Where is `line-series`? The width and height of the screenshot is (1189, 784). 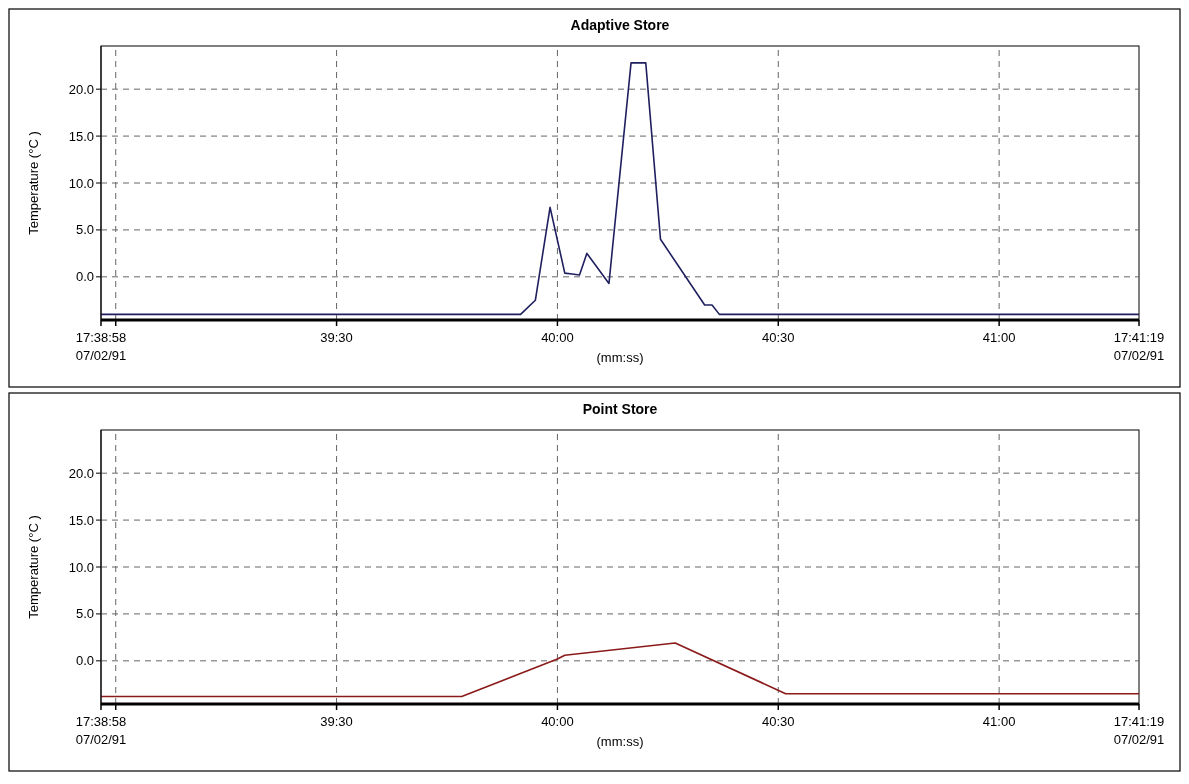
line-series is located at coordinates (620, 670).